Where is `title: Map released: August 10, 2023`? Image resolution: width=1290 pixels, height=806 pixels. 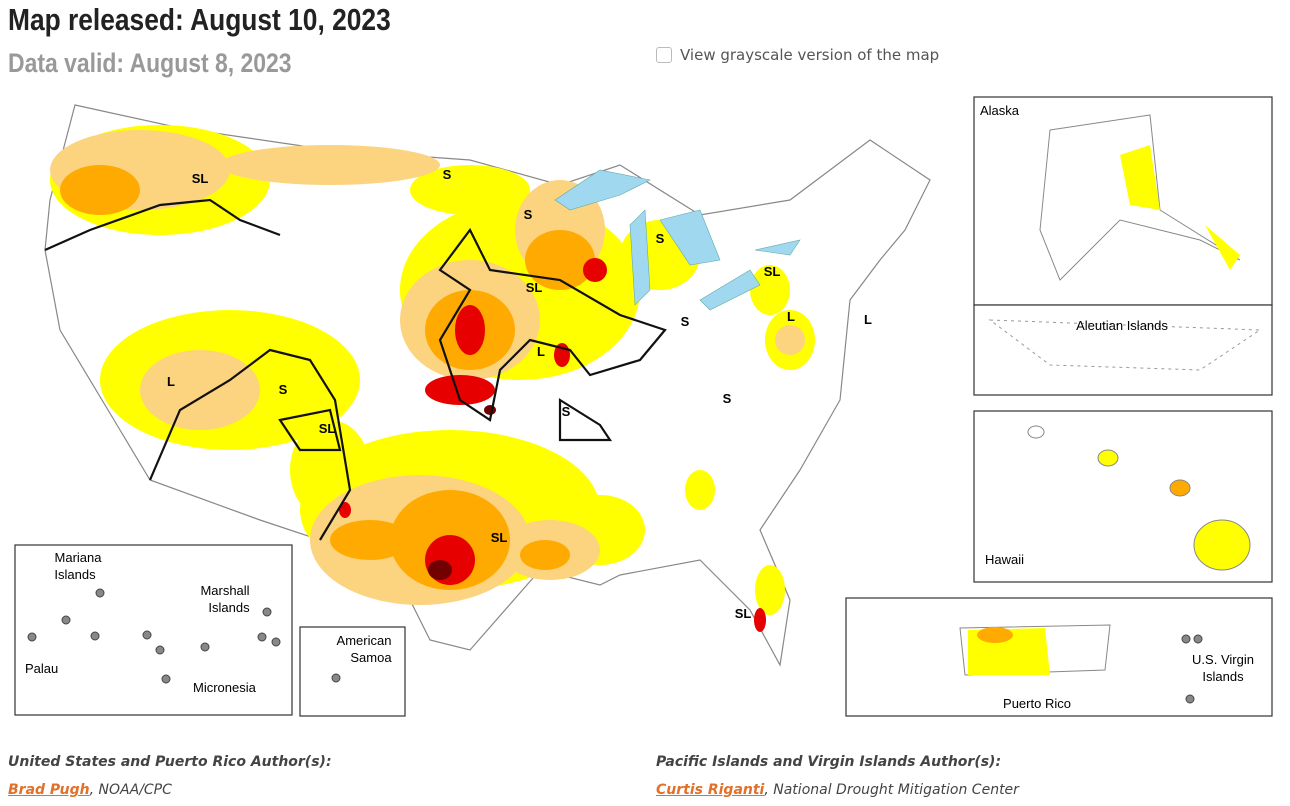
title: Map released: August 10, 2023 is located at coordinates (199, 19).